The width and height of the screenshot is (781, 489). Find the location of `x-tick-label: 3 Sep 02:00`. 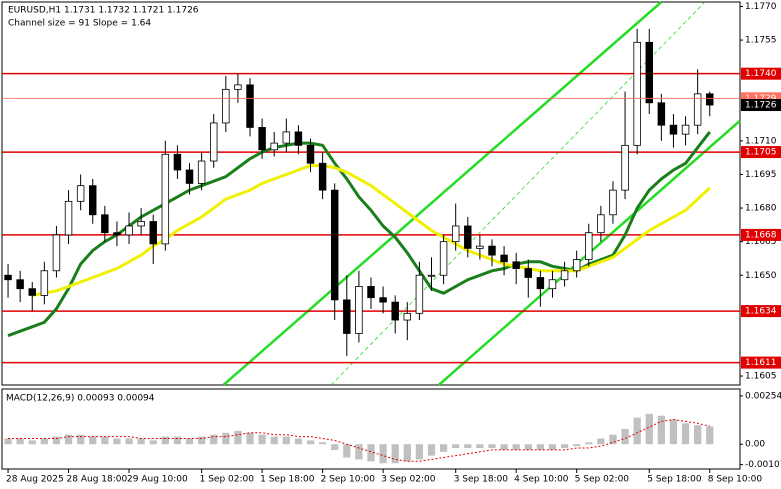

x-tick-label: 3 Sep 02:00 is located at coordinates (408, 480).